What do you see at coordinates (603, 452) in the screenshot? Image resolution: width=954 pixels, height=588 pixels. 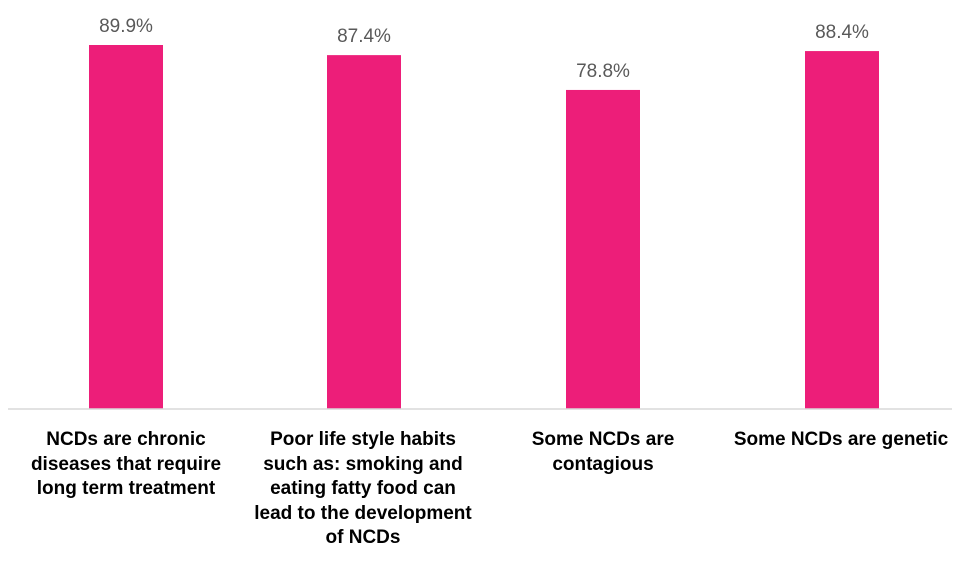 I see `category-label-3: Some NCDs are contagious` at bounding box center [603, 452].